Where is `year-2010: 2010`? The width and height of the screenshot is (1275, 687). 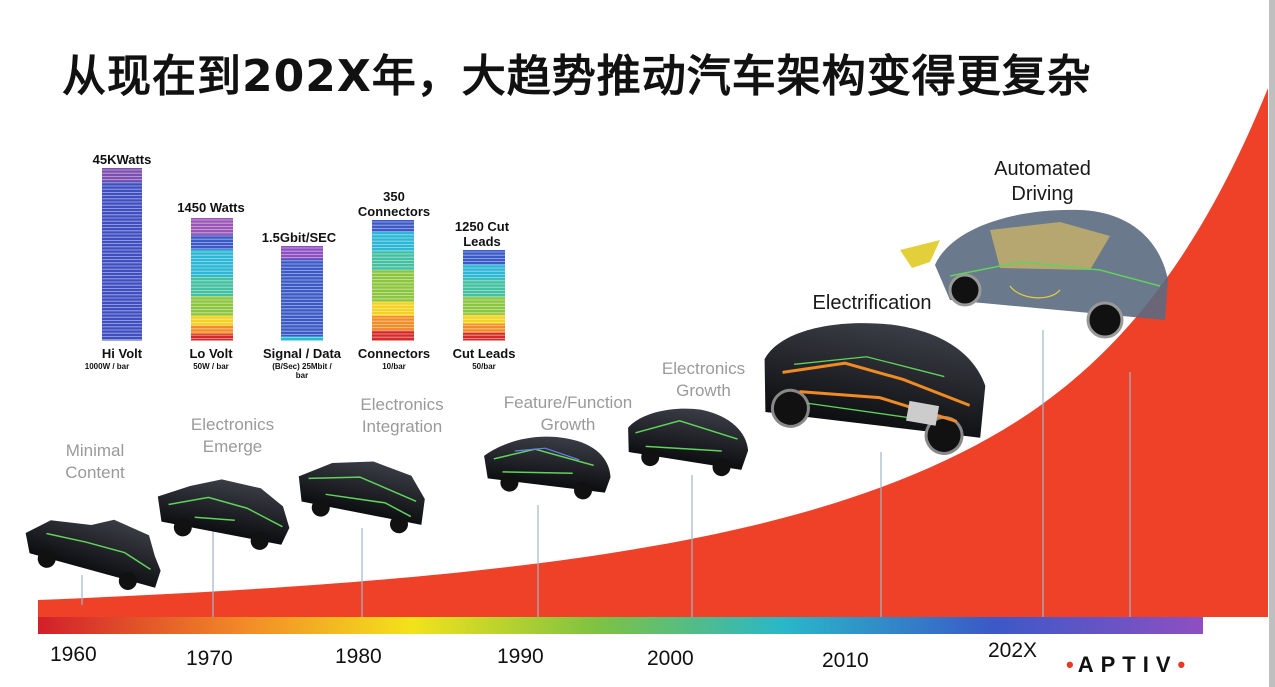 year-2010: 2010 is located at coordinates (845, 660).